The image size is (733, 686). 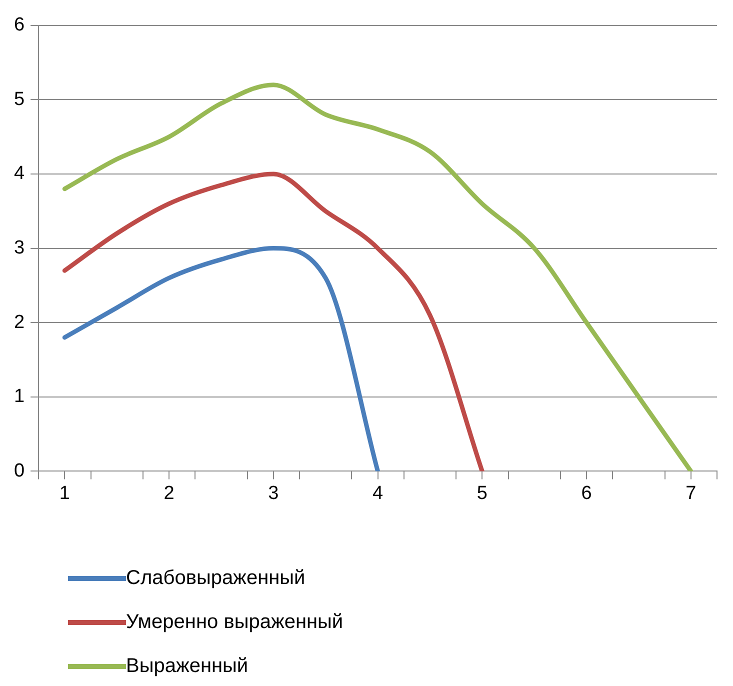 What do you see at coordinates (19, 397) in the screenshot?
I see `y-tick-label: 1` at bounding box center [19, 397].